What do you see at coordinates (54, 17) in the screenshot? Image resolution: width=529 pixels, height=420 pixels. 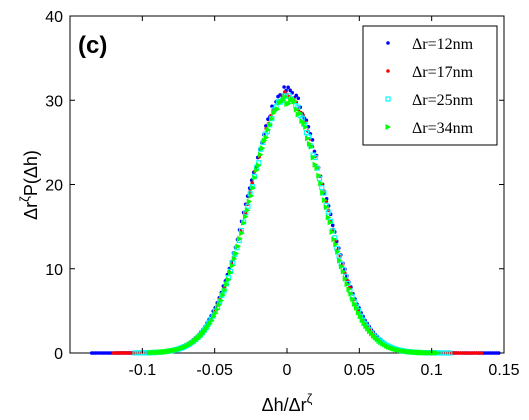 I see `y-tick-label: 40` at bounding box center [54, 17].